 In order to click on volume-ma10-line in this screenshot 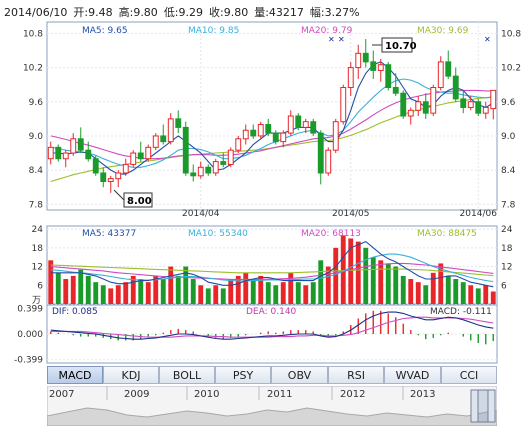, I will do `click(272, 268)`.